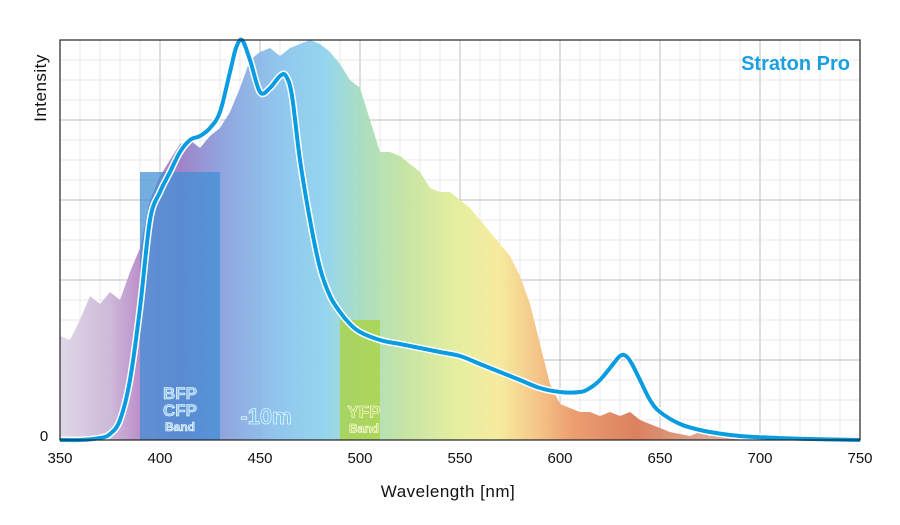  What do you see at coordinates (759, 458) in the screenshot?
I see `x-tick-label: 700` at bounding box center [759, 458].